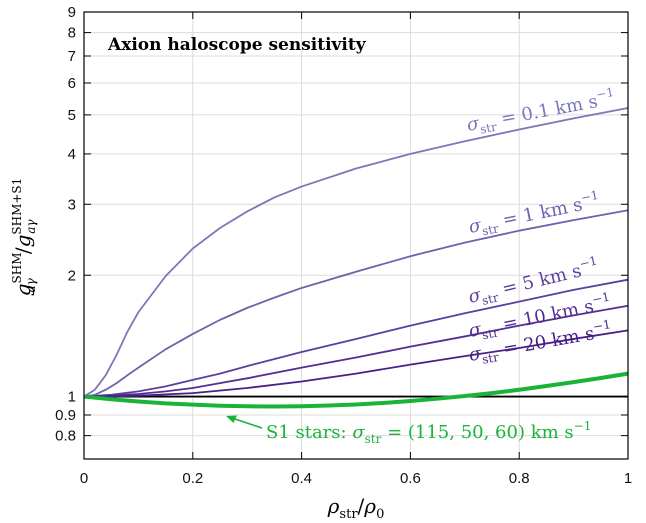 The image size is (646, 523). I want to click on series-label-text: σstr = 1 km s−1, so click(534, 214).